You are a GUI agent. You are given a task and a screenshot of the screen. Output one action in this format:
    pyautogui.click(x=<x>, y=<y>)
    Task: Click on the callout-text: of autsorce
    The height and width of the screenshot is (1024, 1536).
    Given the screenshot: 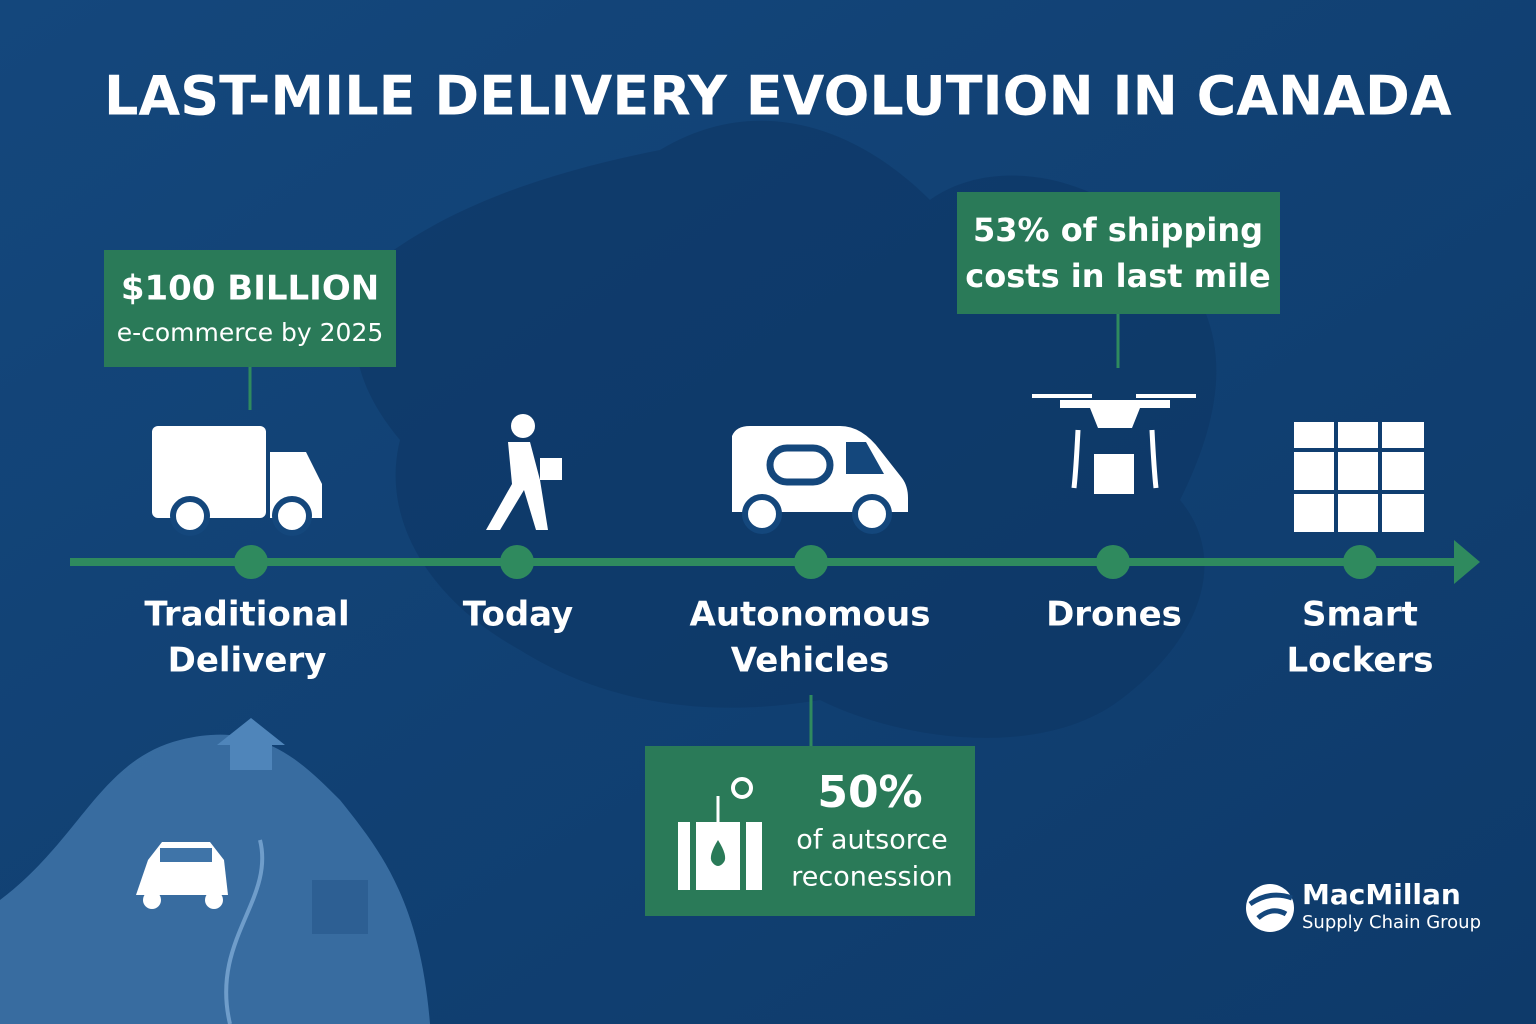 What is the action you would take?
    pyautogui.click(x=871, y=840)
    